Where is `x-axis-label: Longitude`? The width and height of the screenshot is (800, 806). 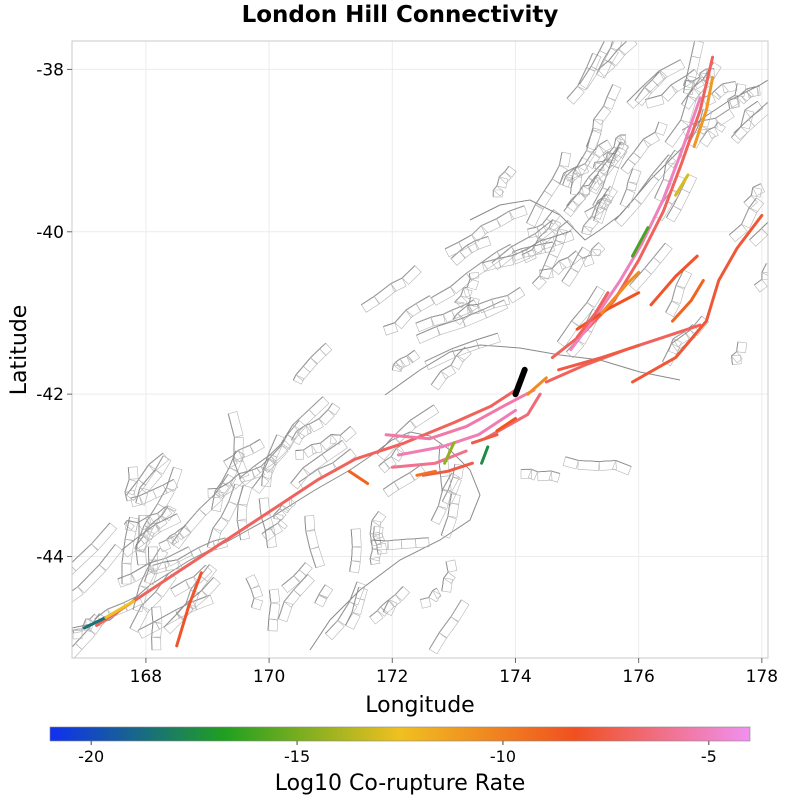 x-axis-label: Longitude is located at coordinates (419, 705).